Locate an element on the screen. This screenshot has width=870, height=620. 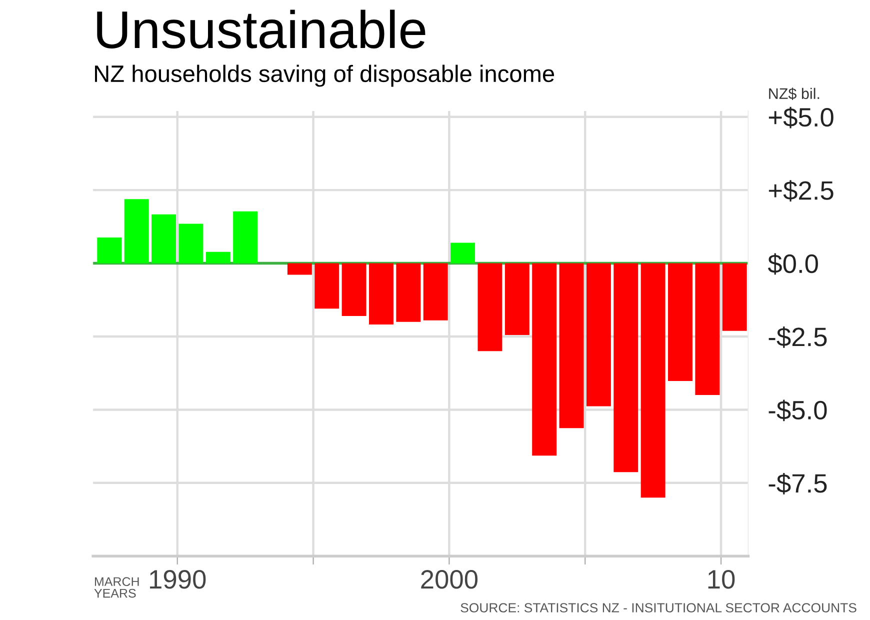
y-tick-label: $0.0 is located at coordinates (793, 264).